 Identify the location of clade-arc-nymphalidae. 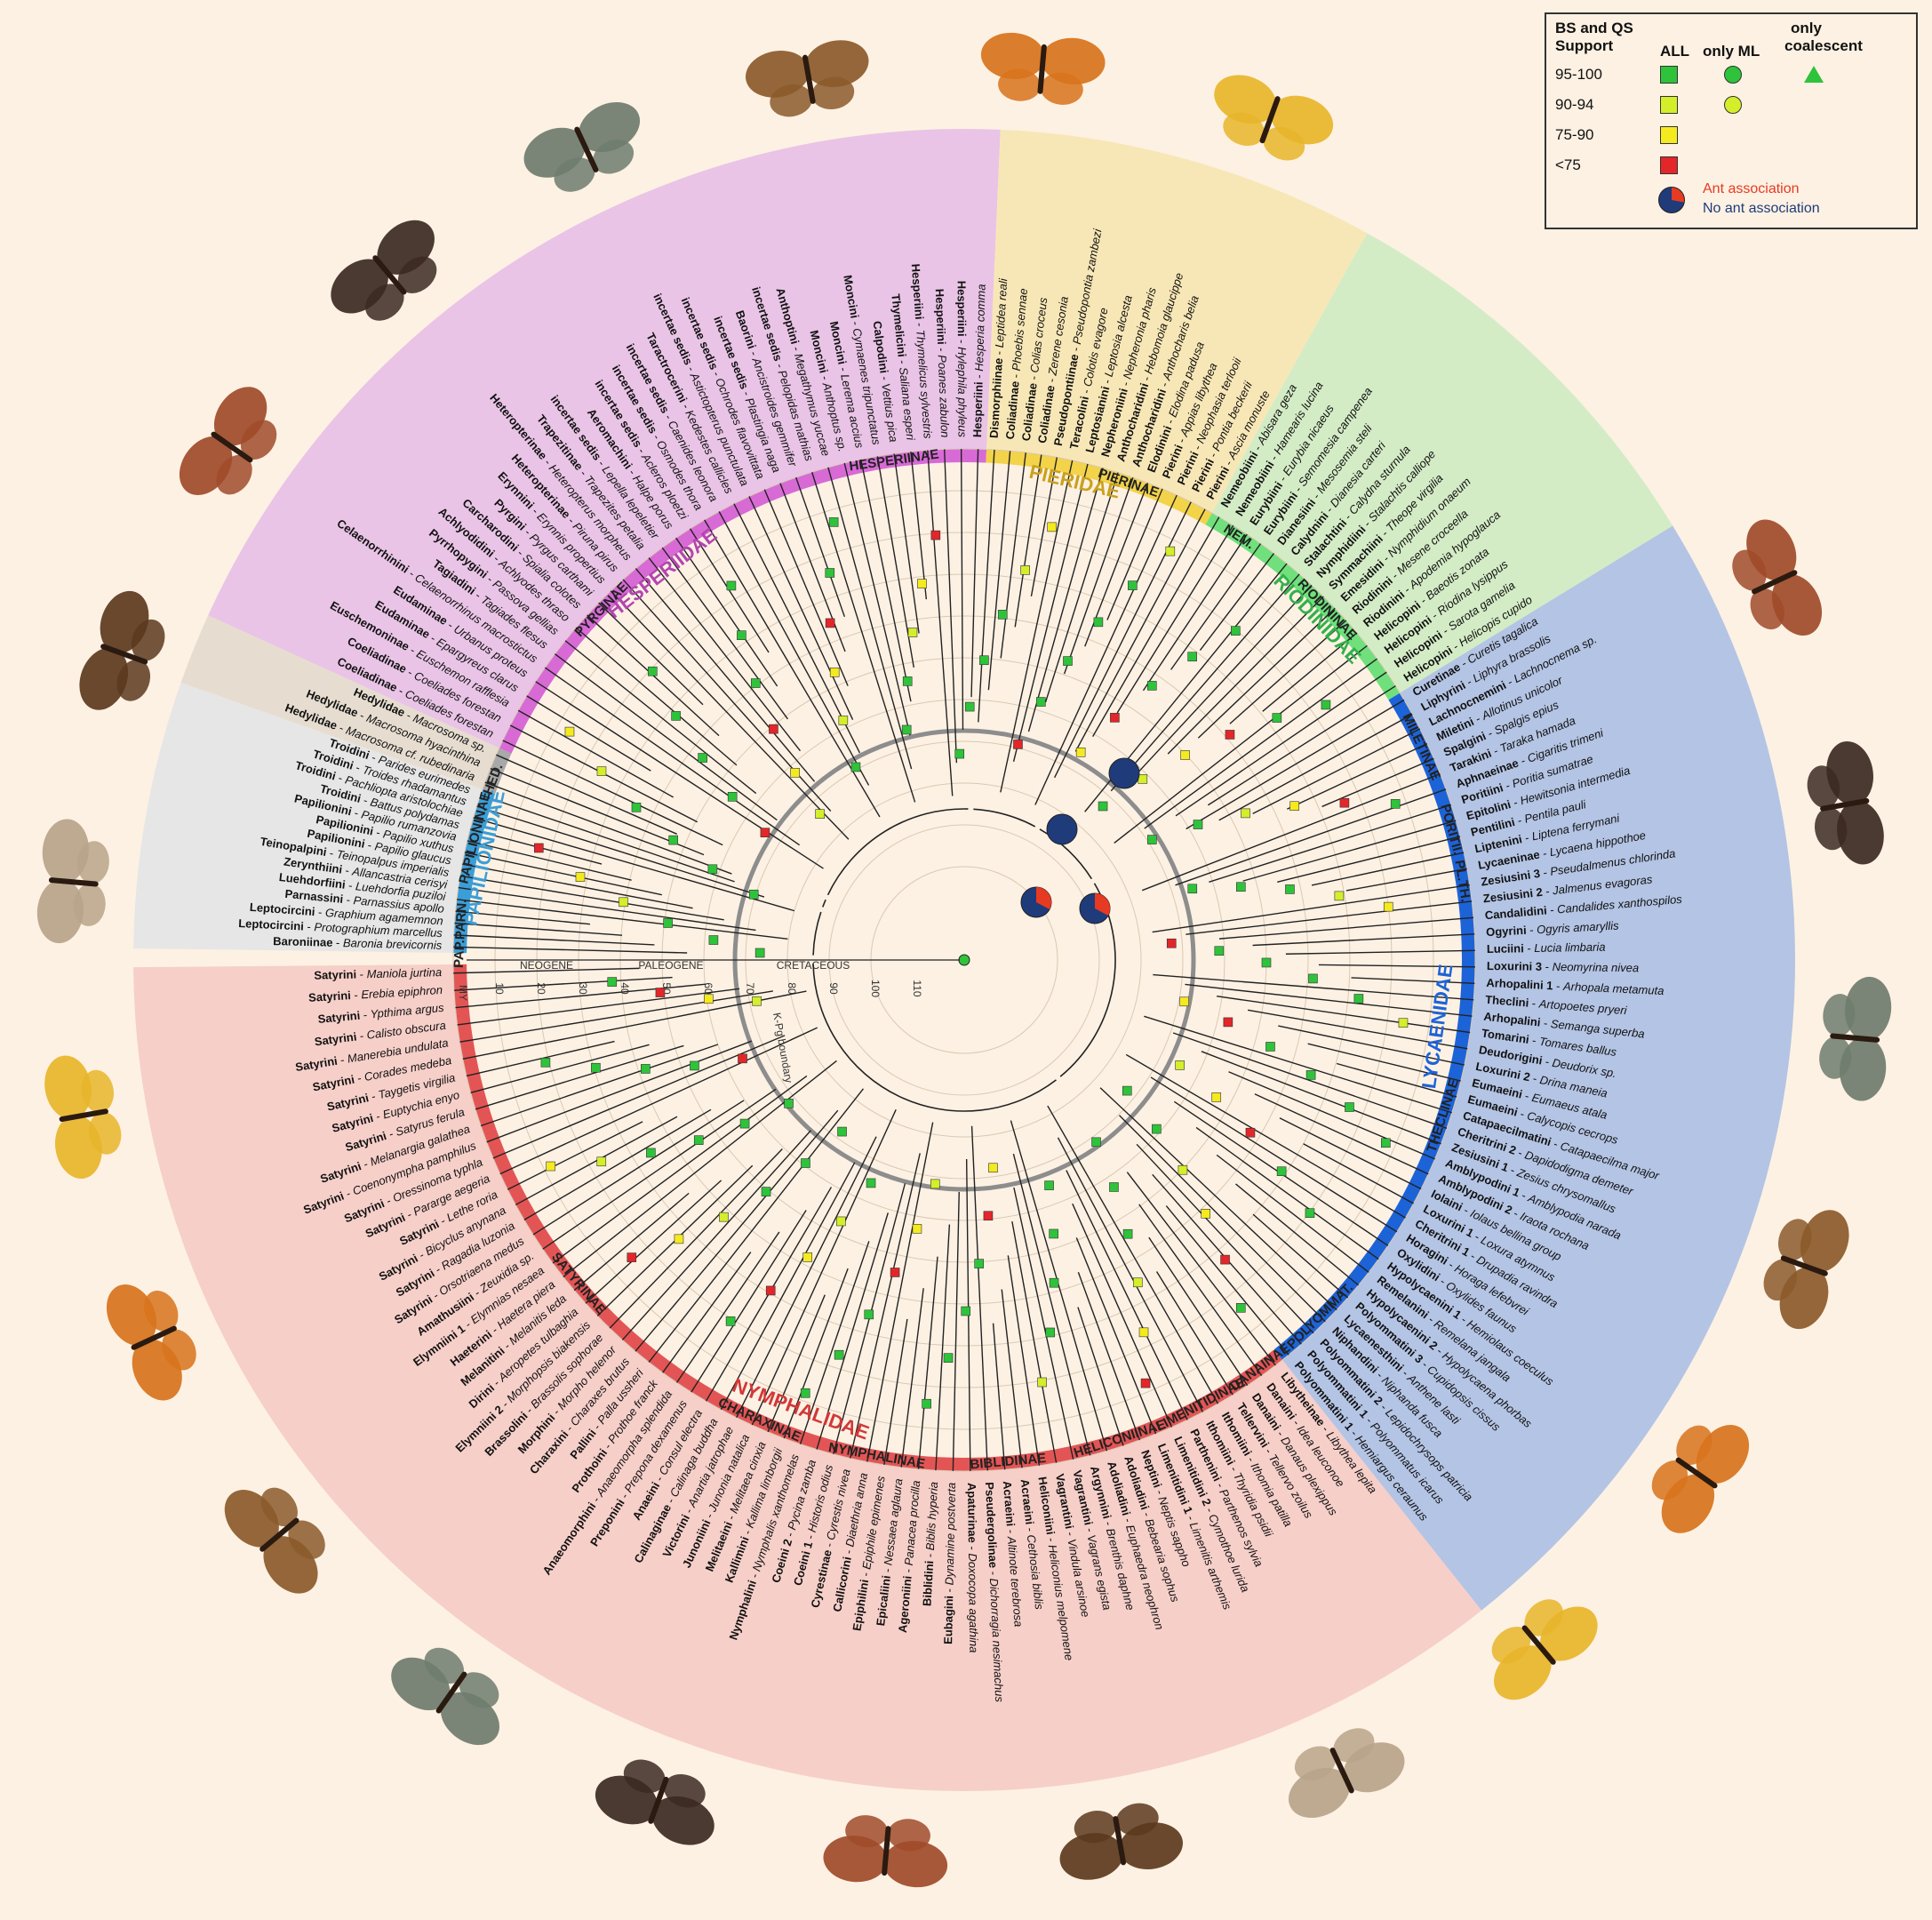
(934, 1038).